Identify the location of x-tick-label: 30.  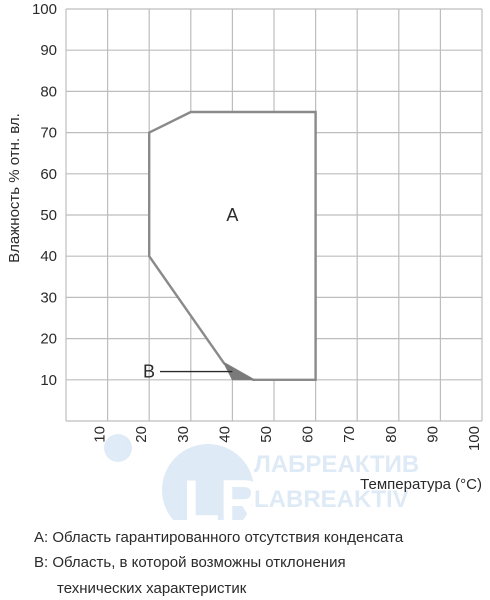
(183, 434).